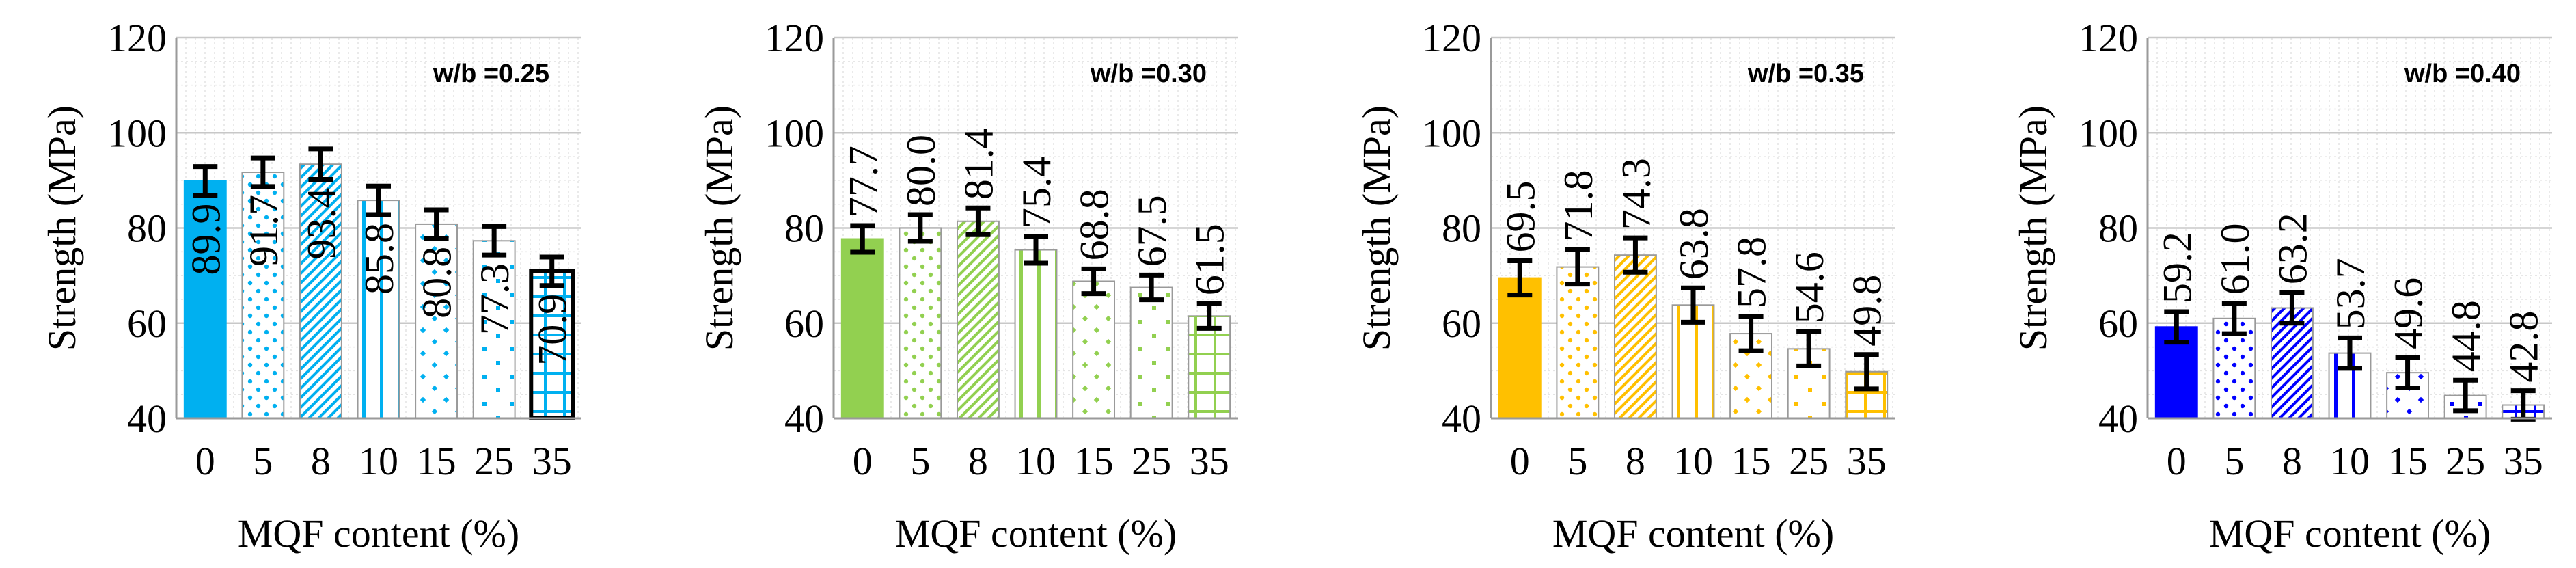  Describe the element at coordinates (321, 223) in the screenshot. I see `data-label: 93.4` at that location.